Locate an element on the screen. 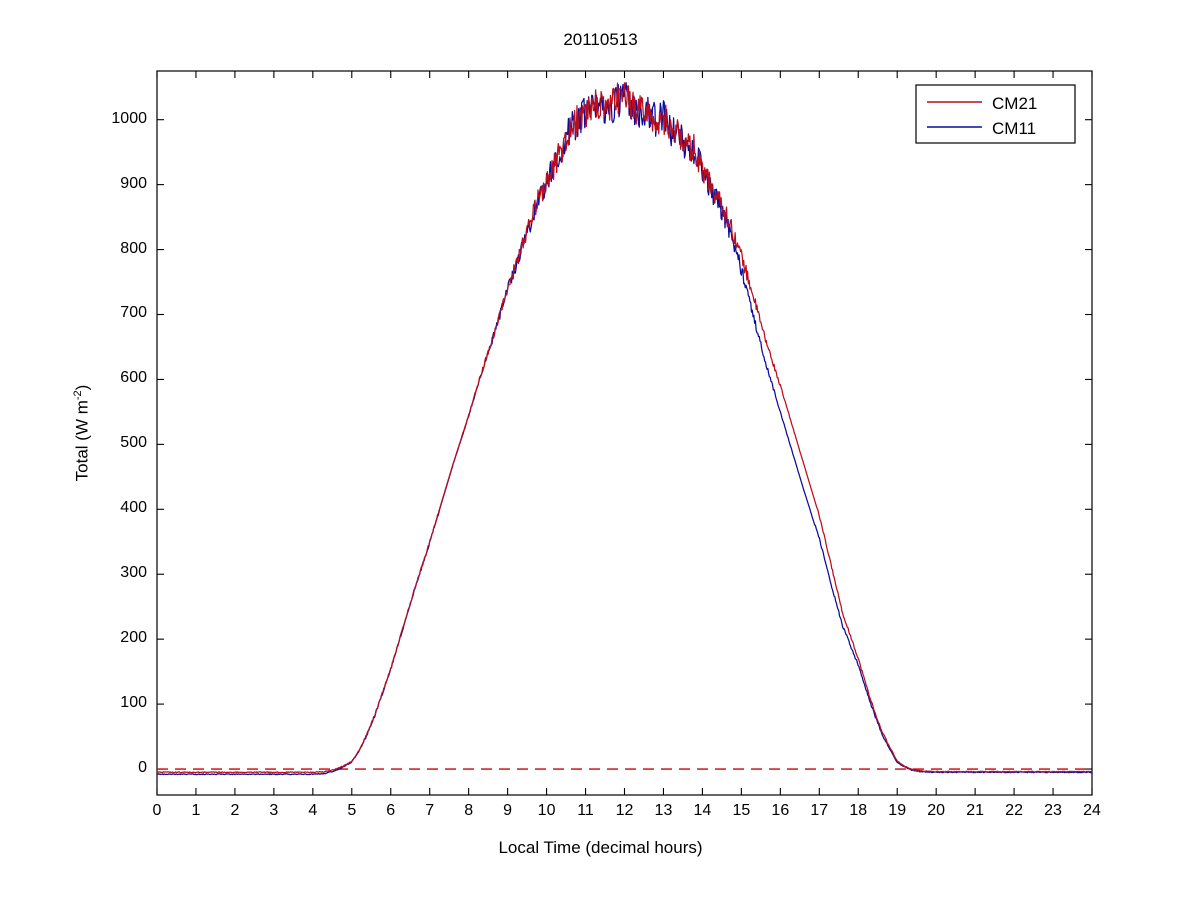 The image size is (1201, 900). x-tick-label: 2 is located at coordinates (235, 810).